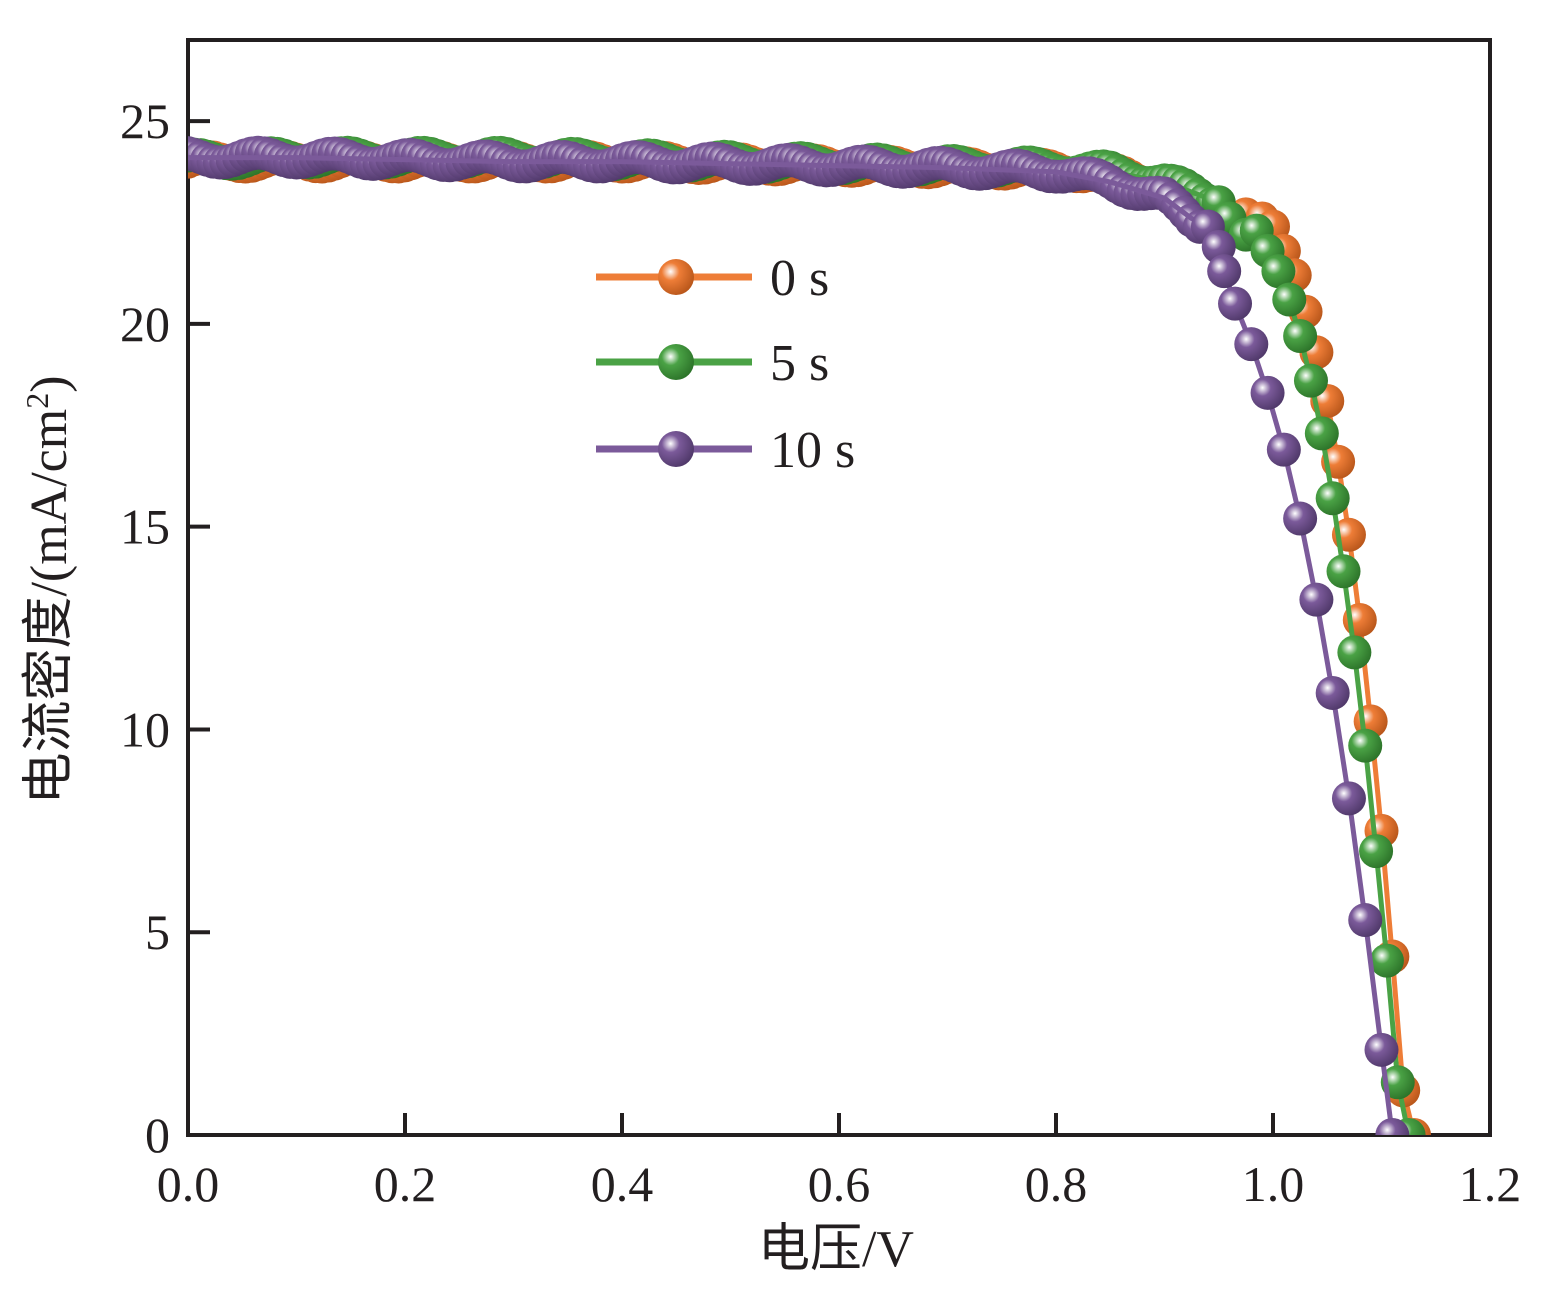  Describe the element at coordinates (165, 628) in the screenshot. I see `y-axis: 0 5 10 15 20 25` at that location.